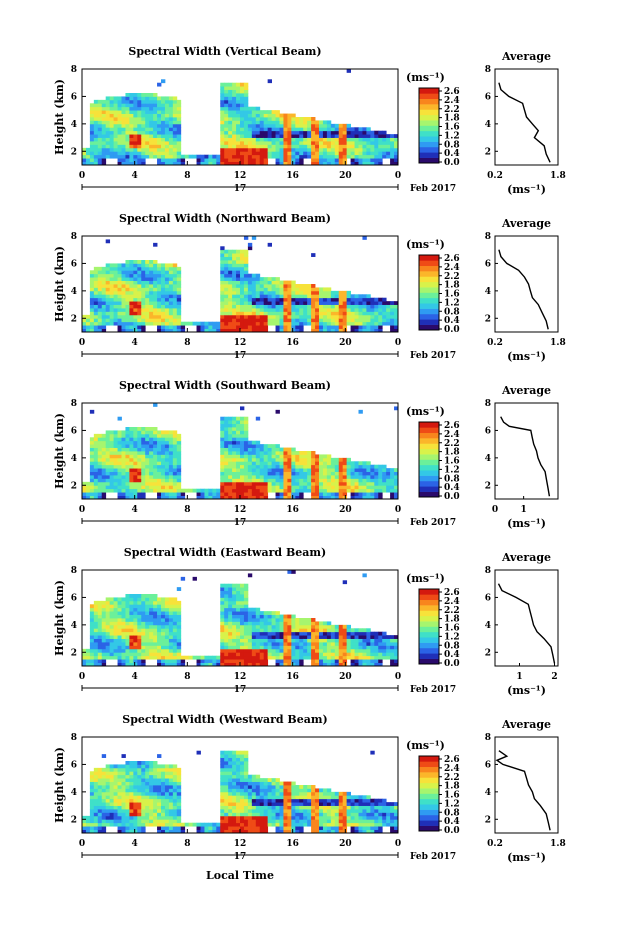  What do you see at coordinates (433, 119) in the screenshot?
I see `colorbar: 2.62.42.21.81.61.20.80.40.0 (ms⁻¹)` at bounding box center [433, 119].